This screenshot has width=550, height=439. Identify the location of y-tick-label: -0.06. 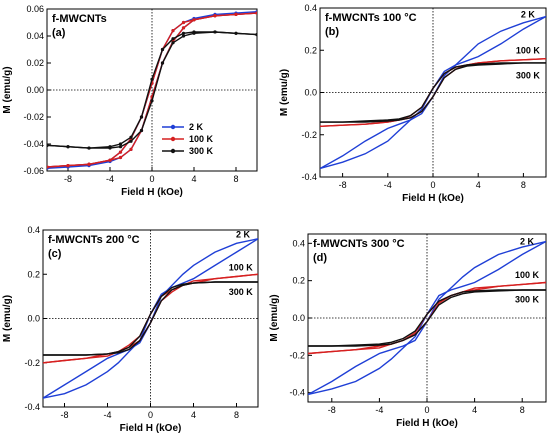
(33, 171).